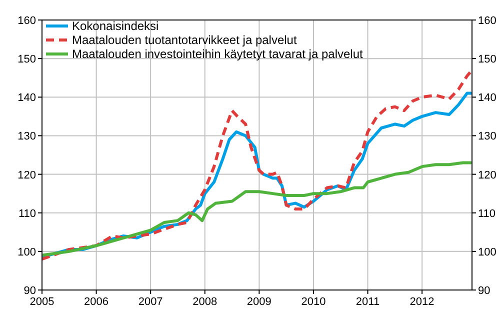 The height and width of the screenshot is (330, 500). Describe the element at coordinates (115, 26) in the screenshot. I see `legend-label: Kokonaisindeksi` at that location.